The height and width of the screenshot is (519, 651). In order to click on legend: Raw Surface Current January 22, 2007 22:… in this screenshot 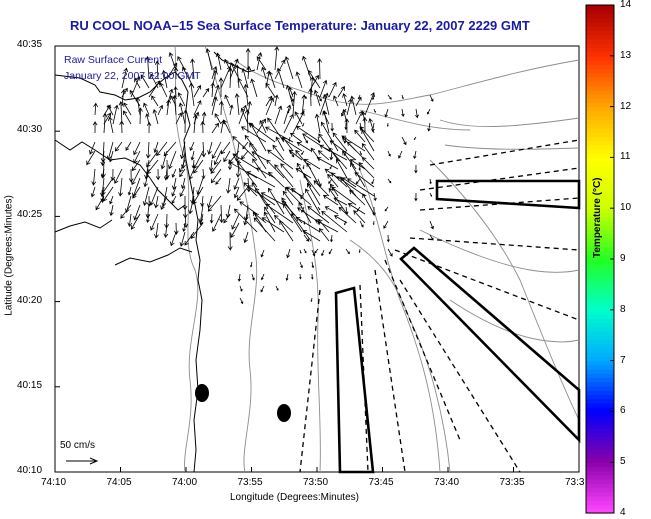, I will do `click(132, 68)`.